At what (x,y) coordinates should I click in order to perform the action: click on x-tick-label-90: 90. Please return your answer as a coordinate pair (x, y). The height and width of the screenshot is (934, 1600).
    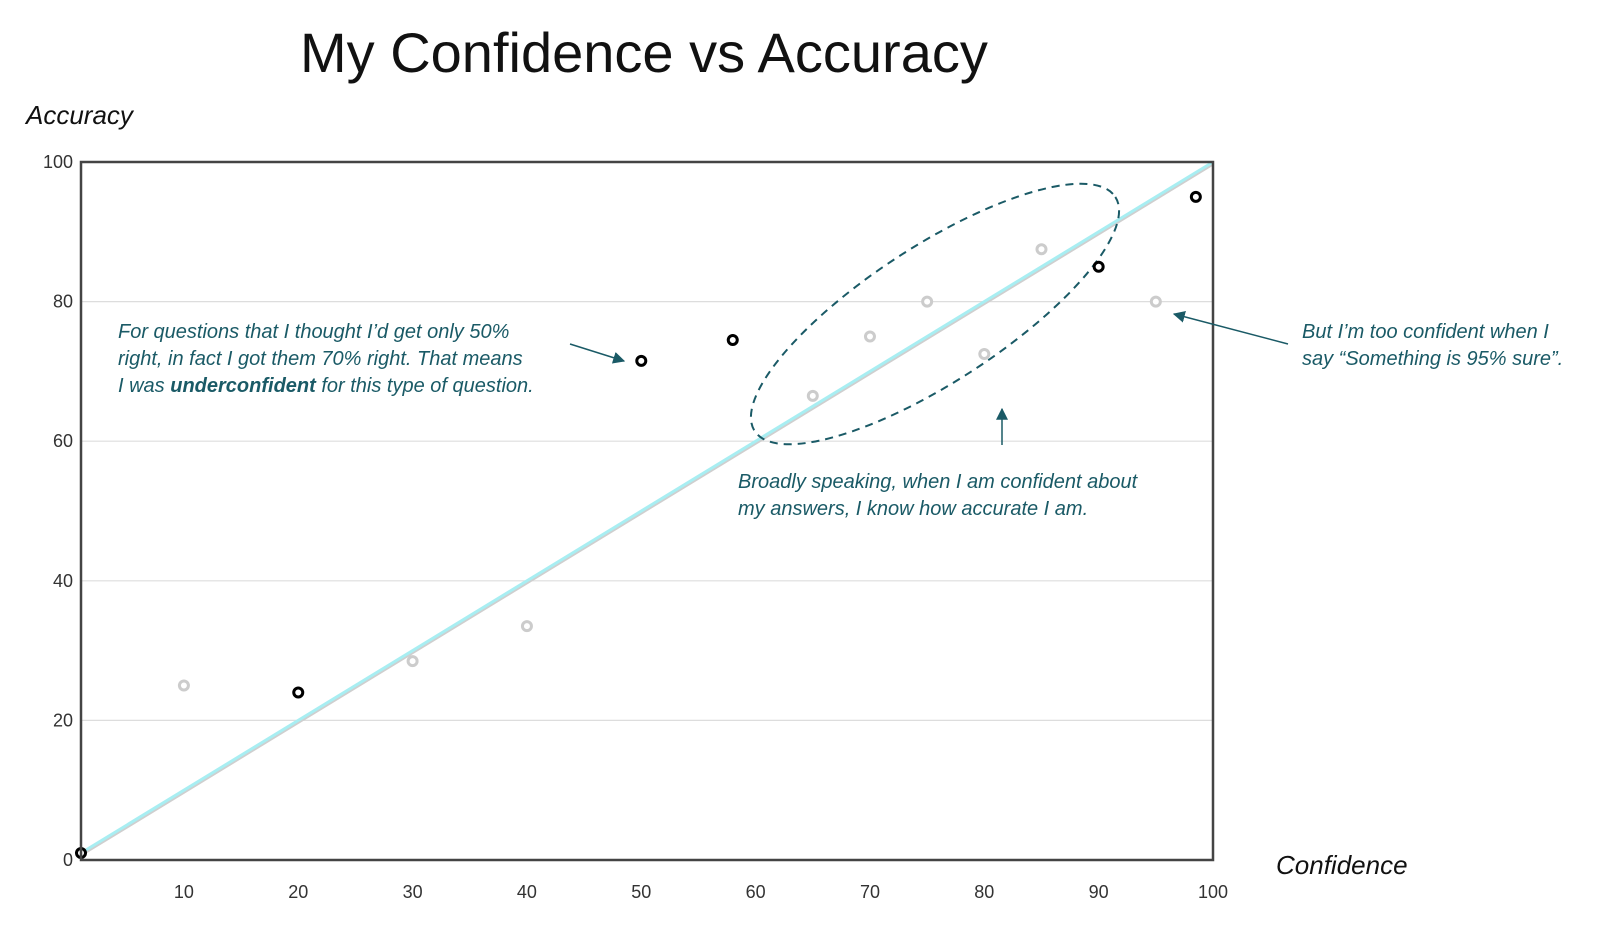
    Looking at the image, I should click on (1099, 892).